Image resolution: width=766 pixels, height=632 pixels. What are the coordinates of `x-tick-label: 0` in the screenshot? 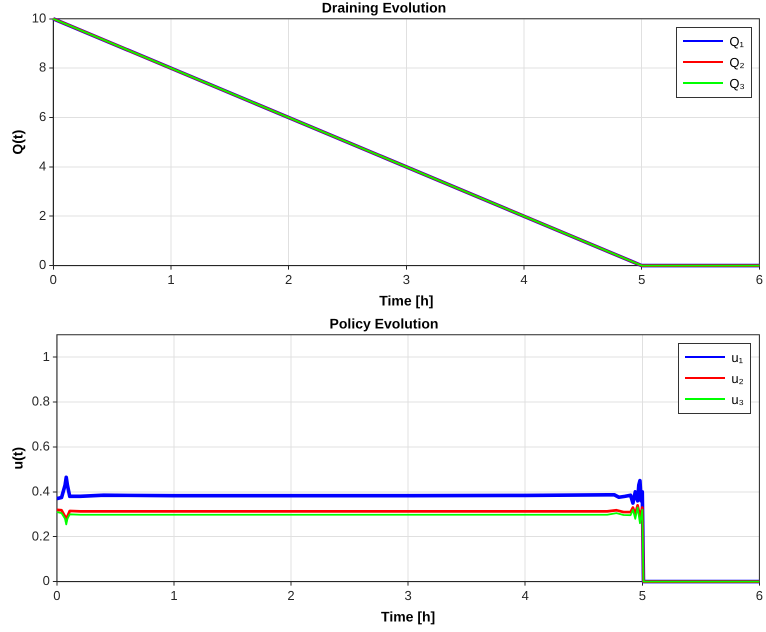 It's located at (56, 595).